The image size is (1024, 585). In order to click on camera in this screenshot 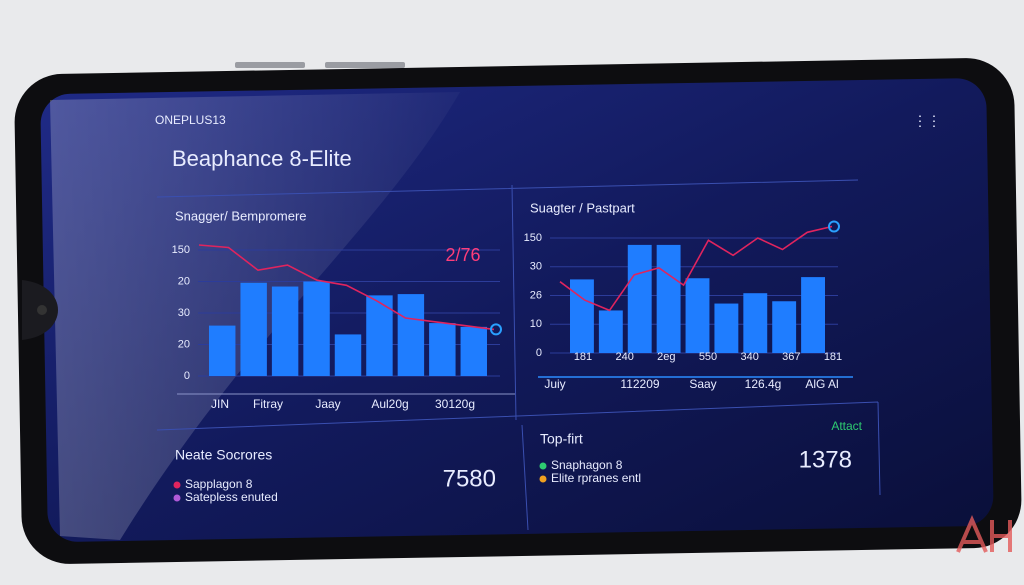, I will do `click(42, 310)`.